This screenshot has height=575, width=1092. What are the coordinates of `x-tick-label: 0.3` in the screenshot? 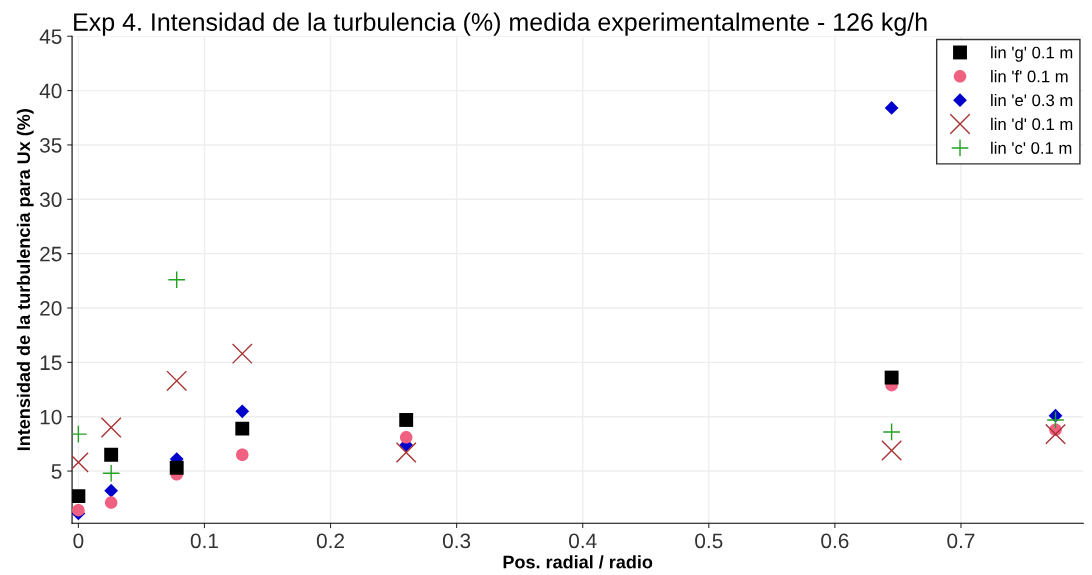 It's located at (456, 541).